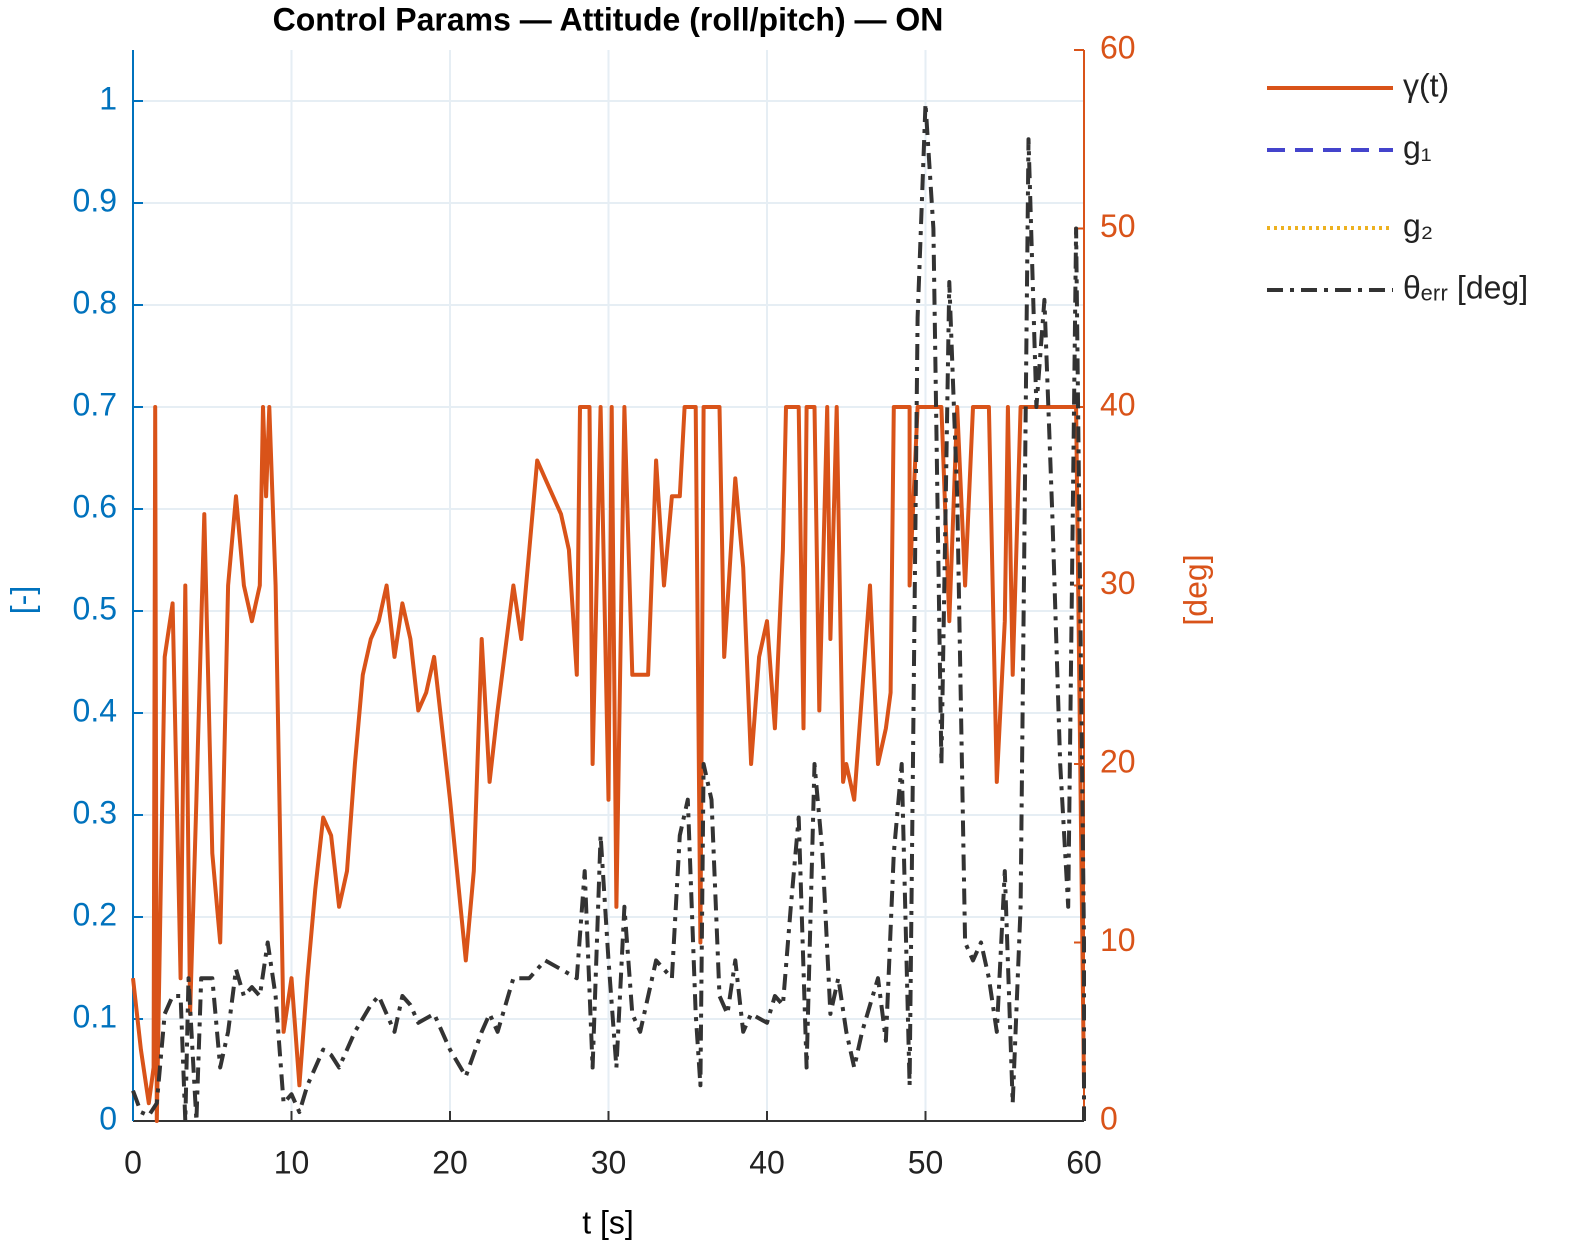 This screenshot has height=1253, width=1569. Describe the element at coordinates (108, 1118) in the screenshot. I see `y-tick-label: 0` at that location.